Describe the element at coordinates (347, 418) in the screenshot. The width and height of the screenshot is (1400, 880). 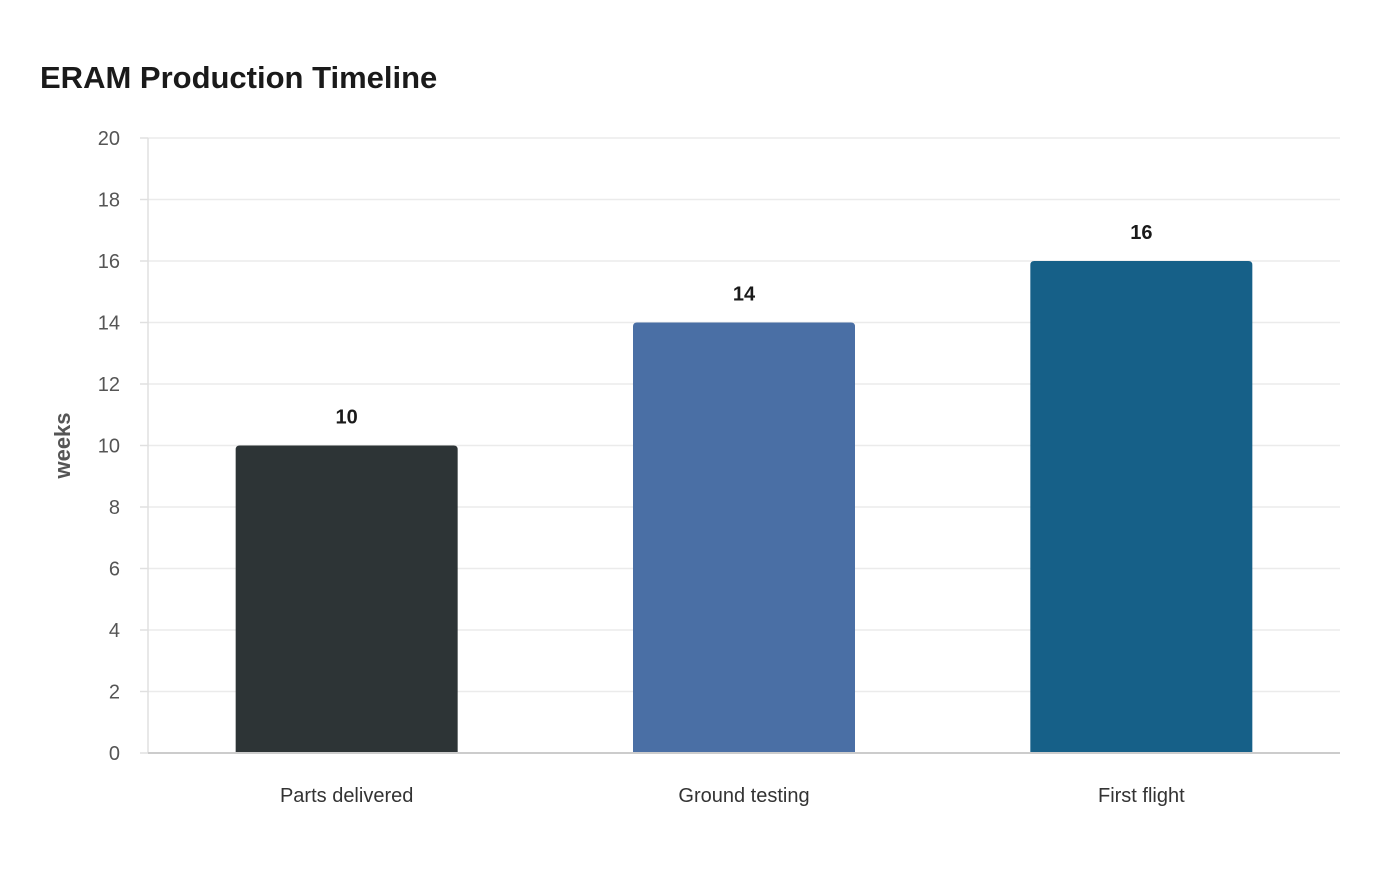
I see `bar-value-label: 10` at that location.